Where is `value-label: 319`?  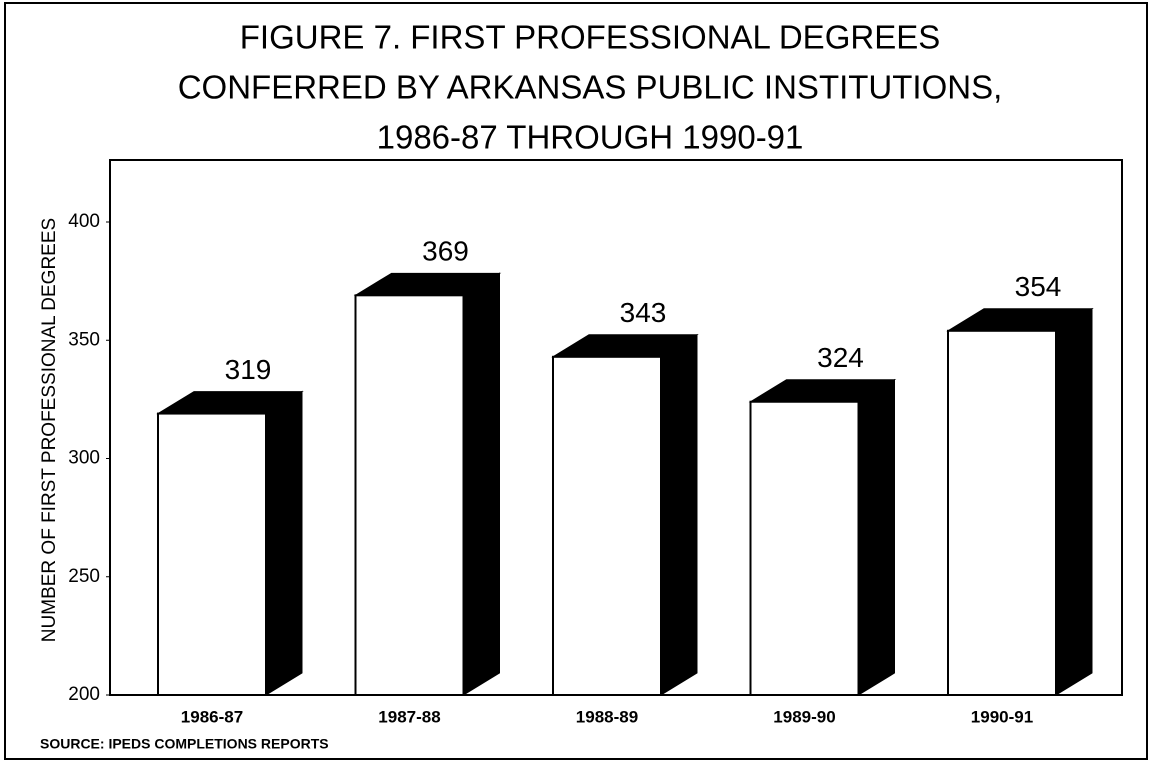 value-label: 319 is located at coordinates (248, 369).